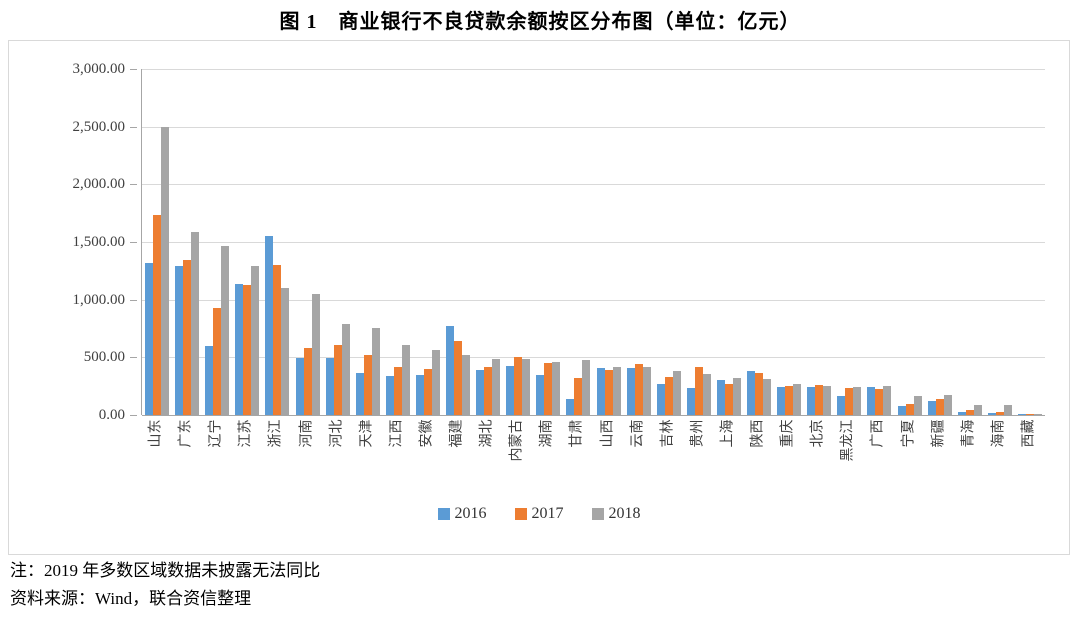 This screenshot has width=1080, height=618. I want to click on bar-2017-宁夏, so click(909, 409).